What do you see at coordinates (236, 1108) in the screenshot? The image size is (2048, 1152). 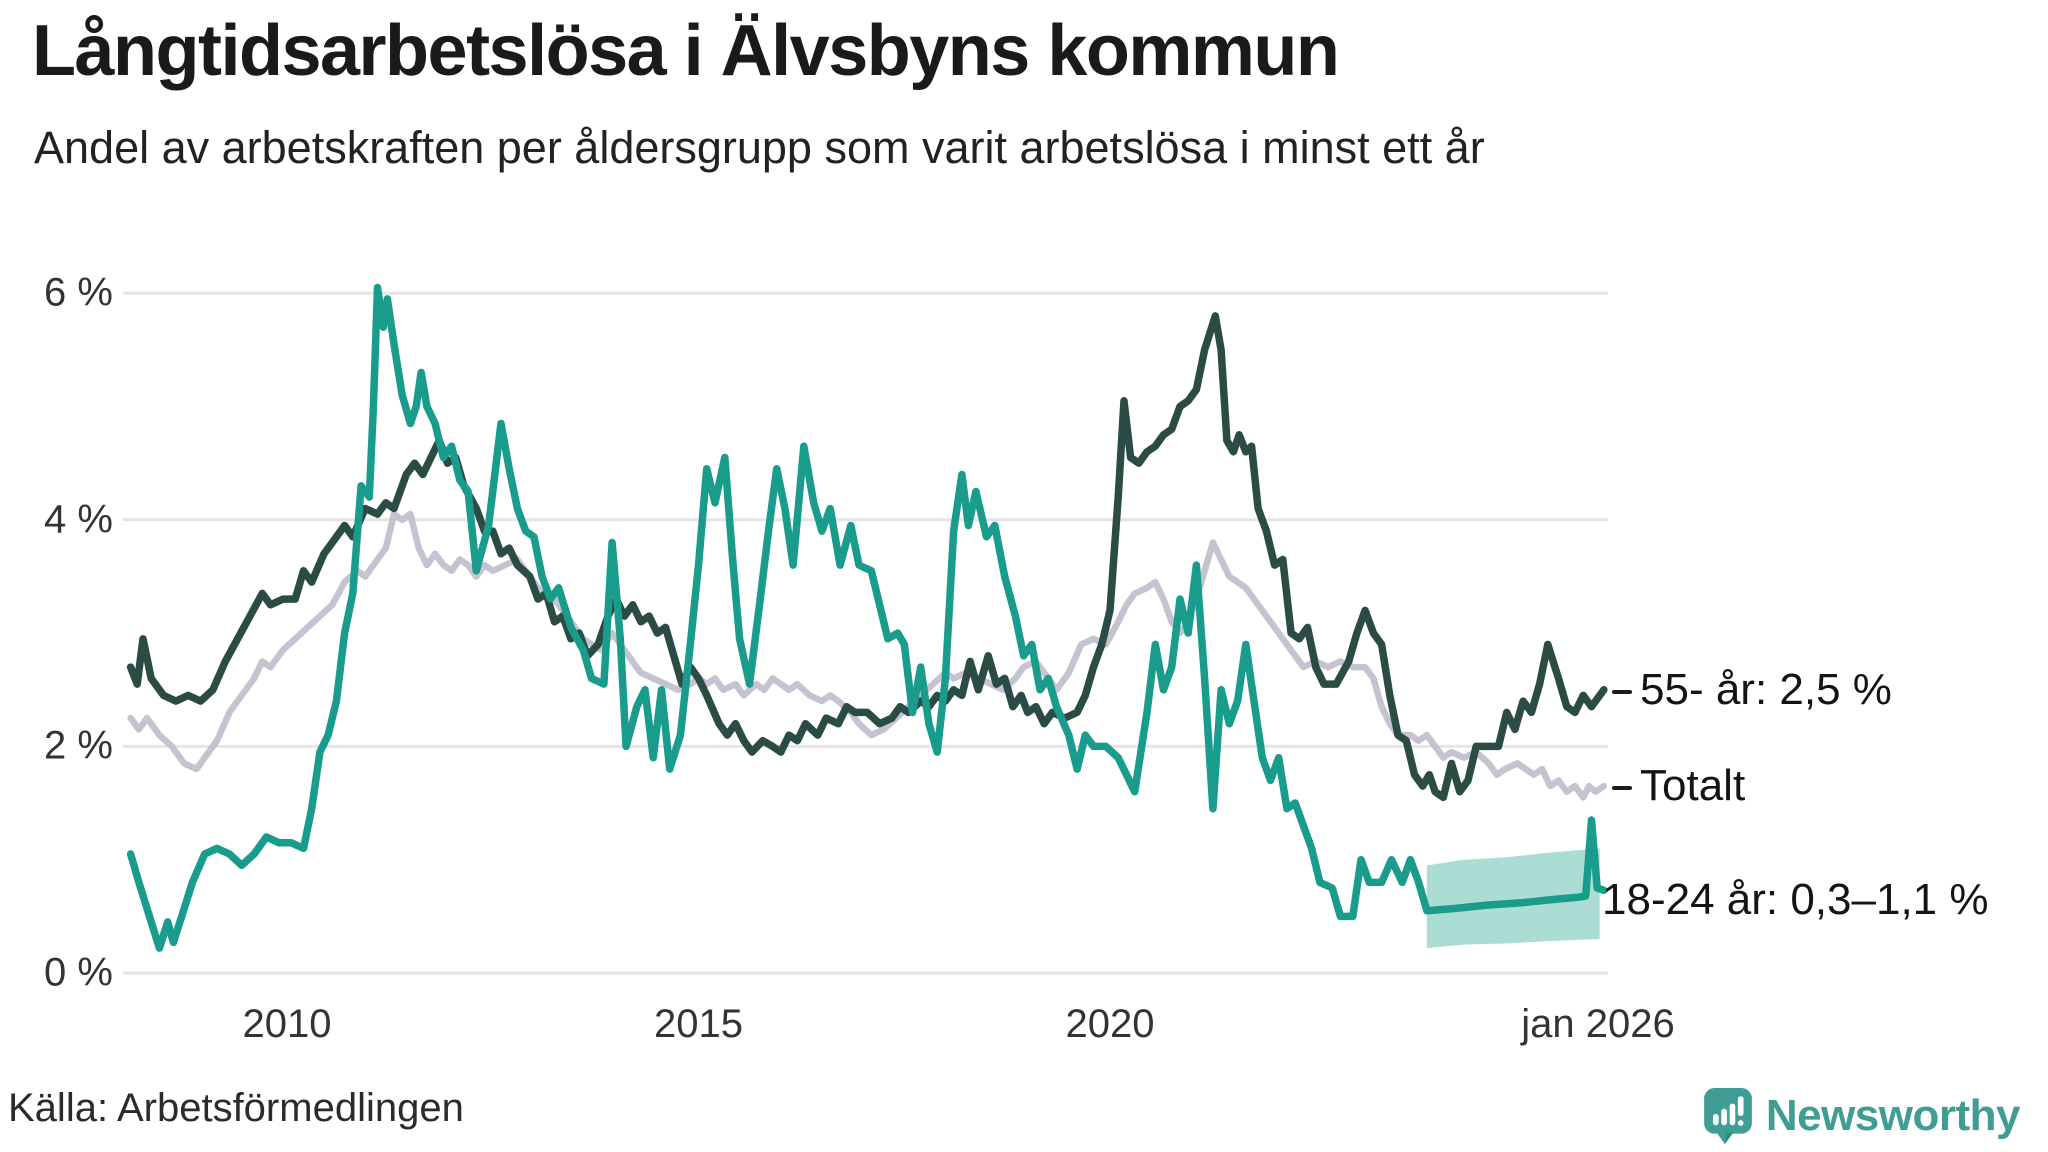 I see `source-attribution: Källa: Arbetsförmedlingen` at bounding box center [236, 1108].